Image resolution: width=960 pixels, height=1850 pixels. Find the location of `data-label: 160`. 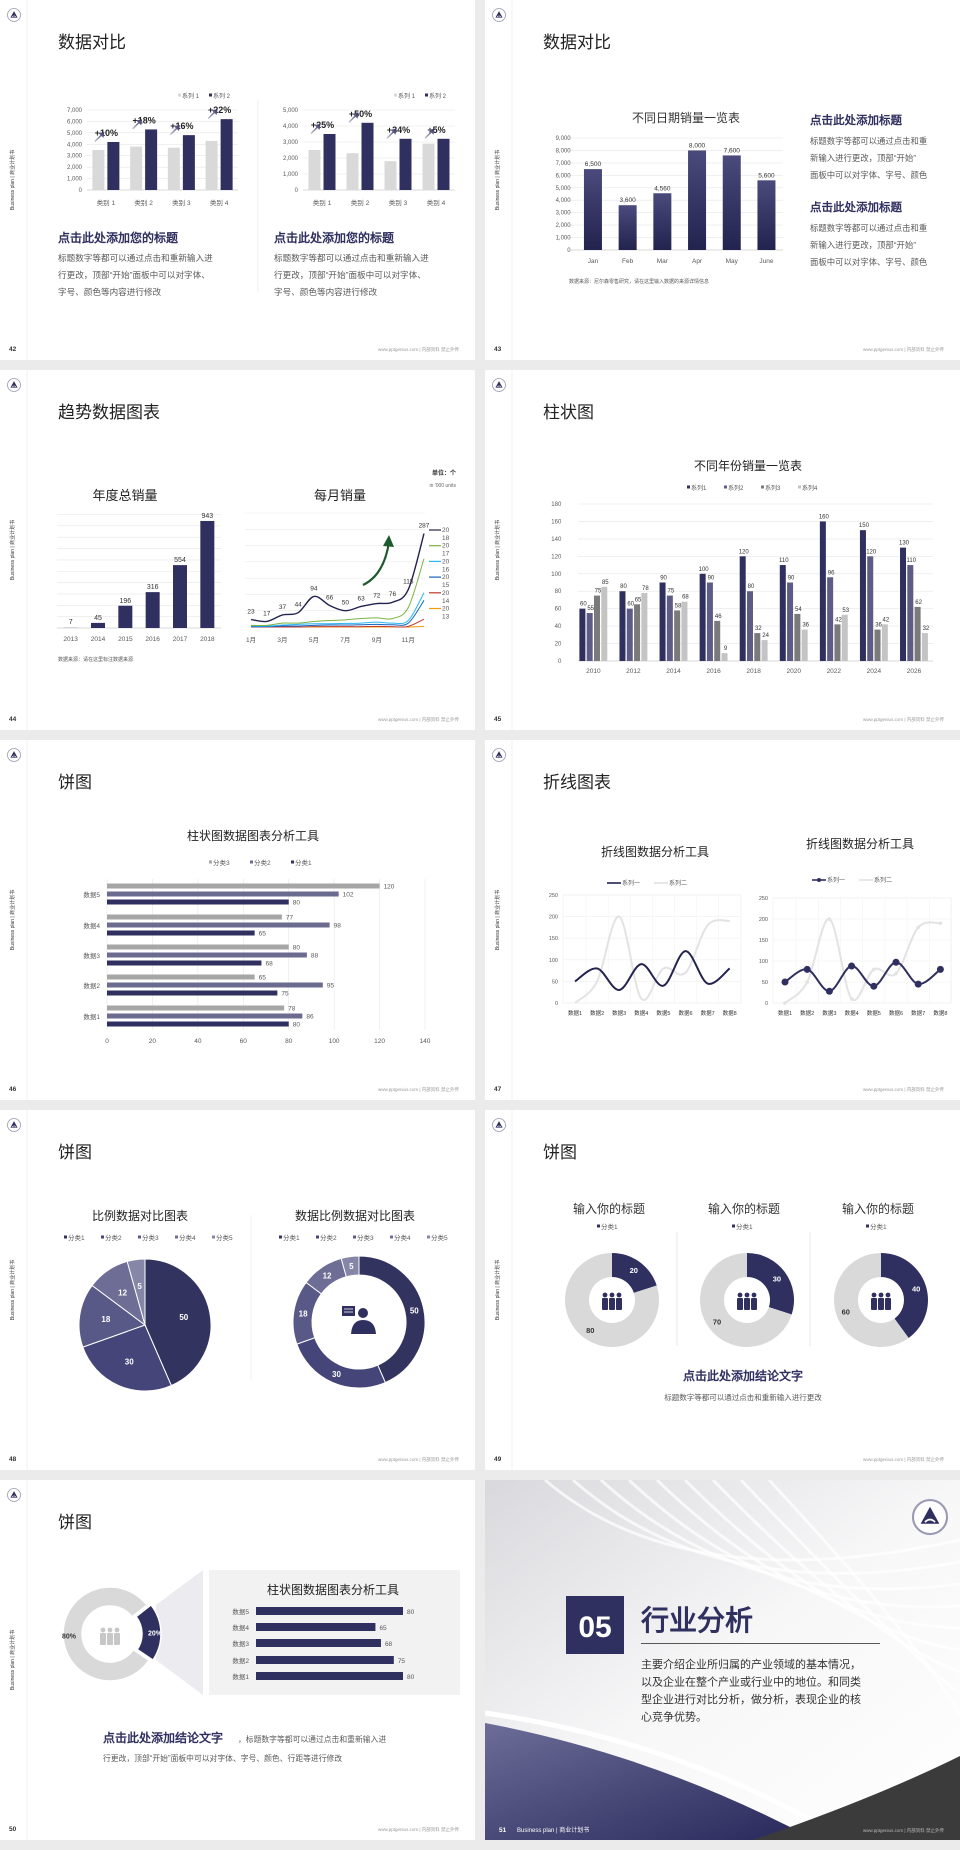

data-label: 160 is located at coordinates (824, 517).